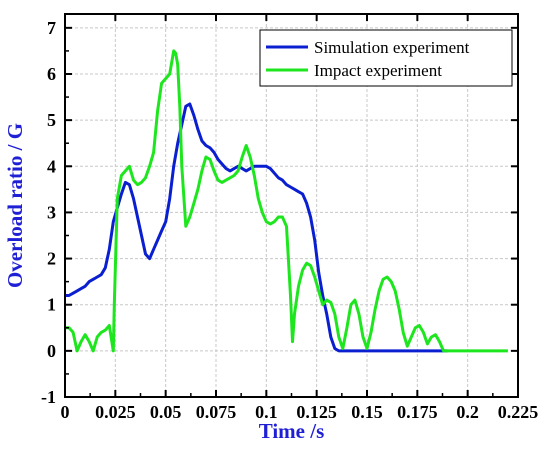 This screenshot has width=550, height=452. Describe the element at coordinates (367, 412) in the screenshot. I see `x-tick-label: 0.15` at that location.